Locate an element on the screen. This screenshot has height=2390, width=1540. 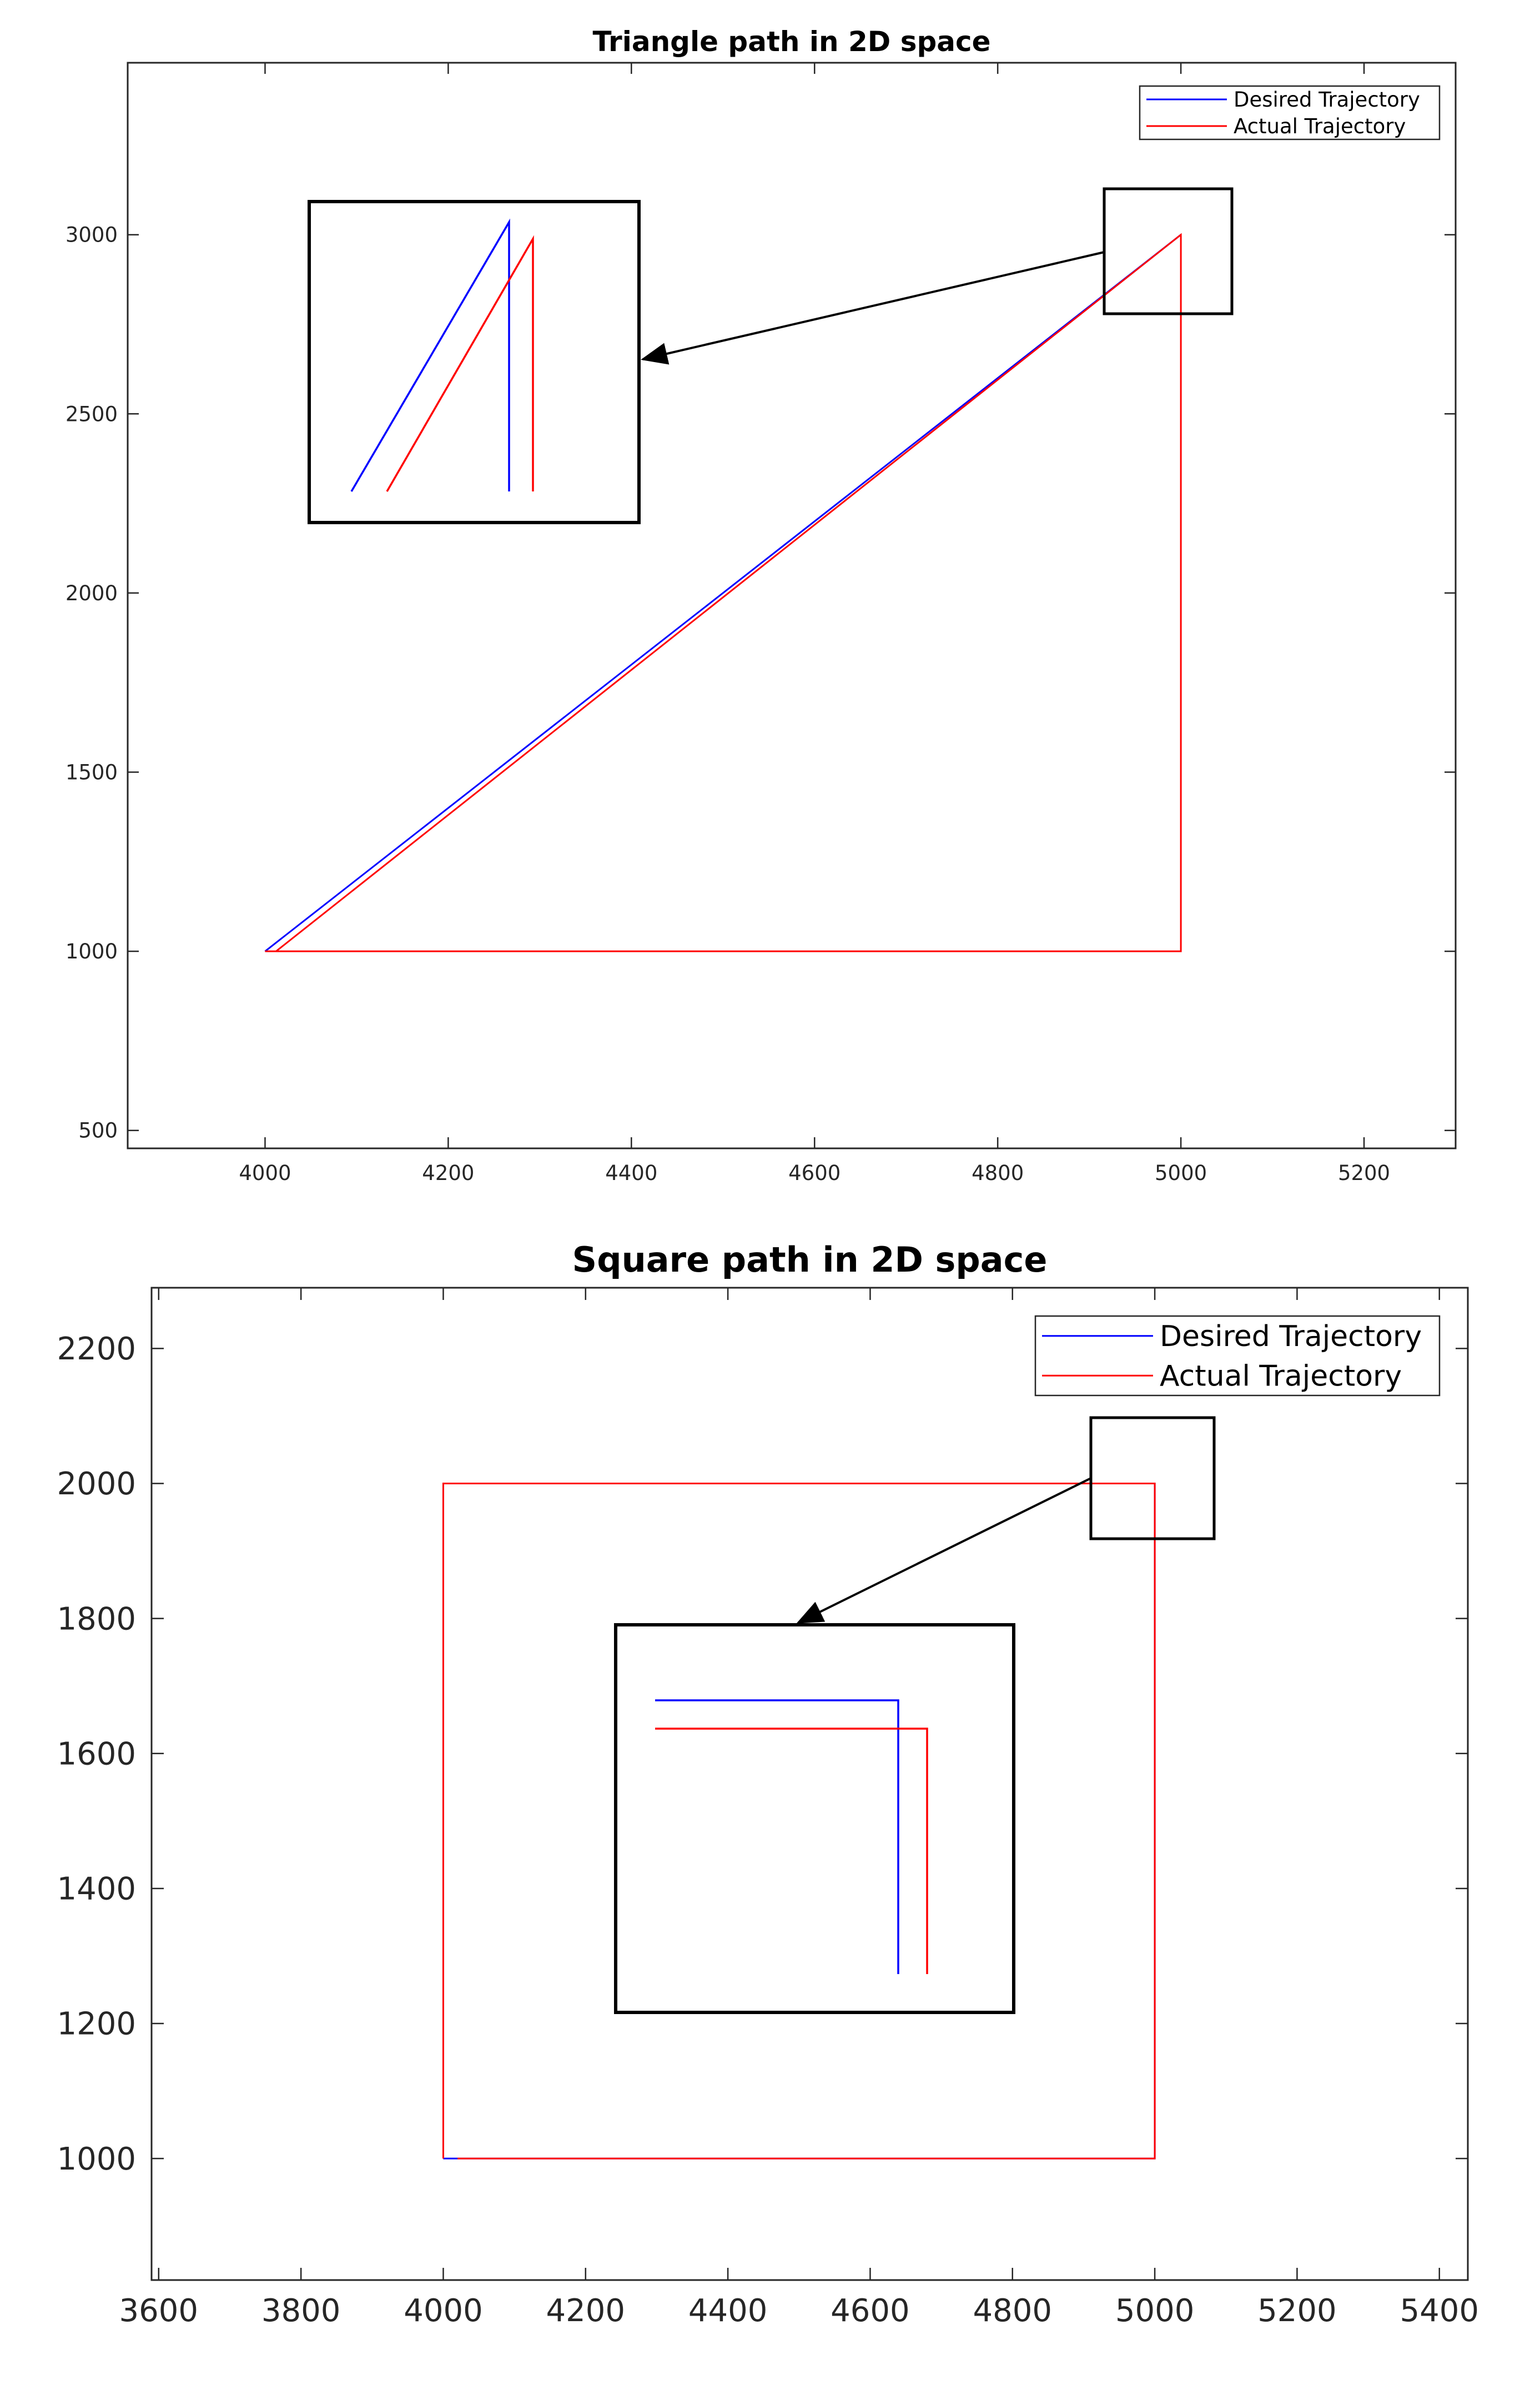
y-tick-label: 1800 is located at coordinates (96, 1619).